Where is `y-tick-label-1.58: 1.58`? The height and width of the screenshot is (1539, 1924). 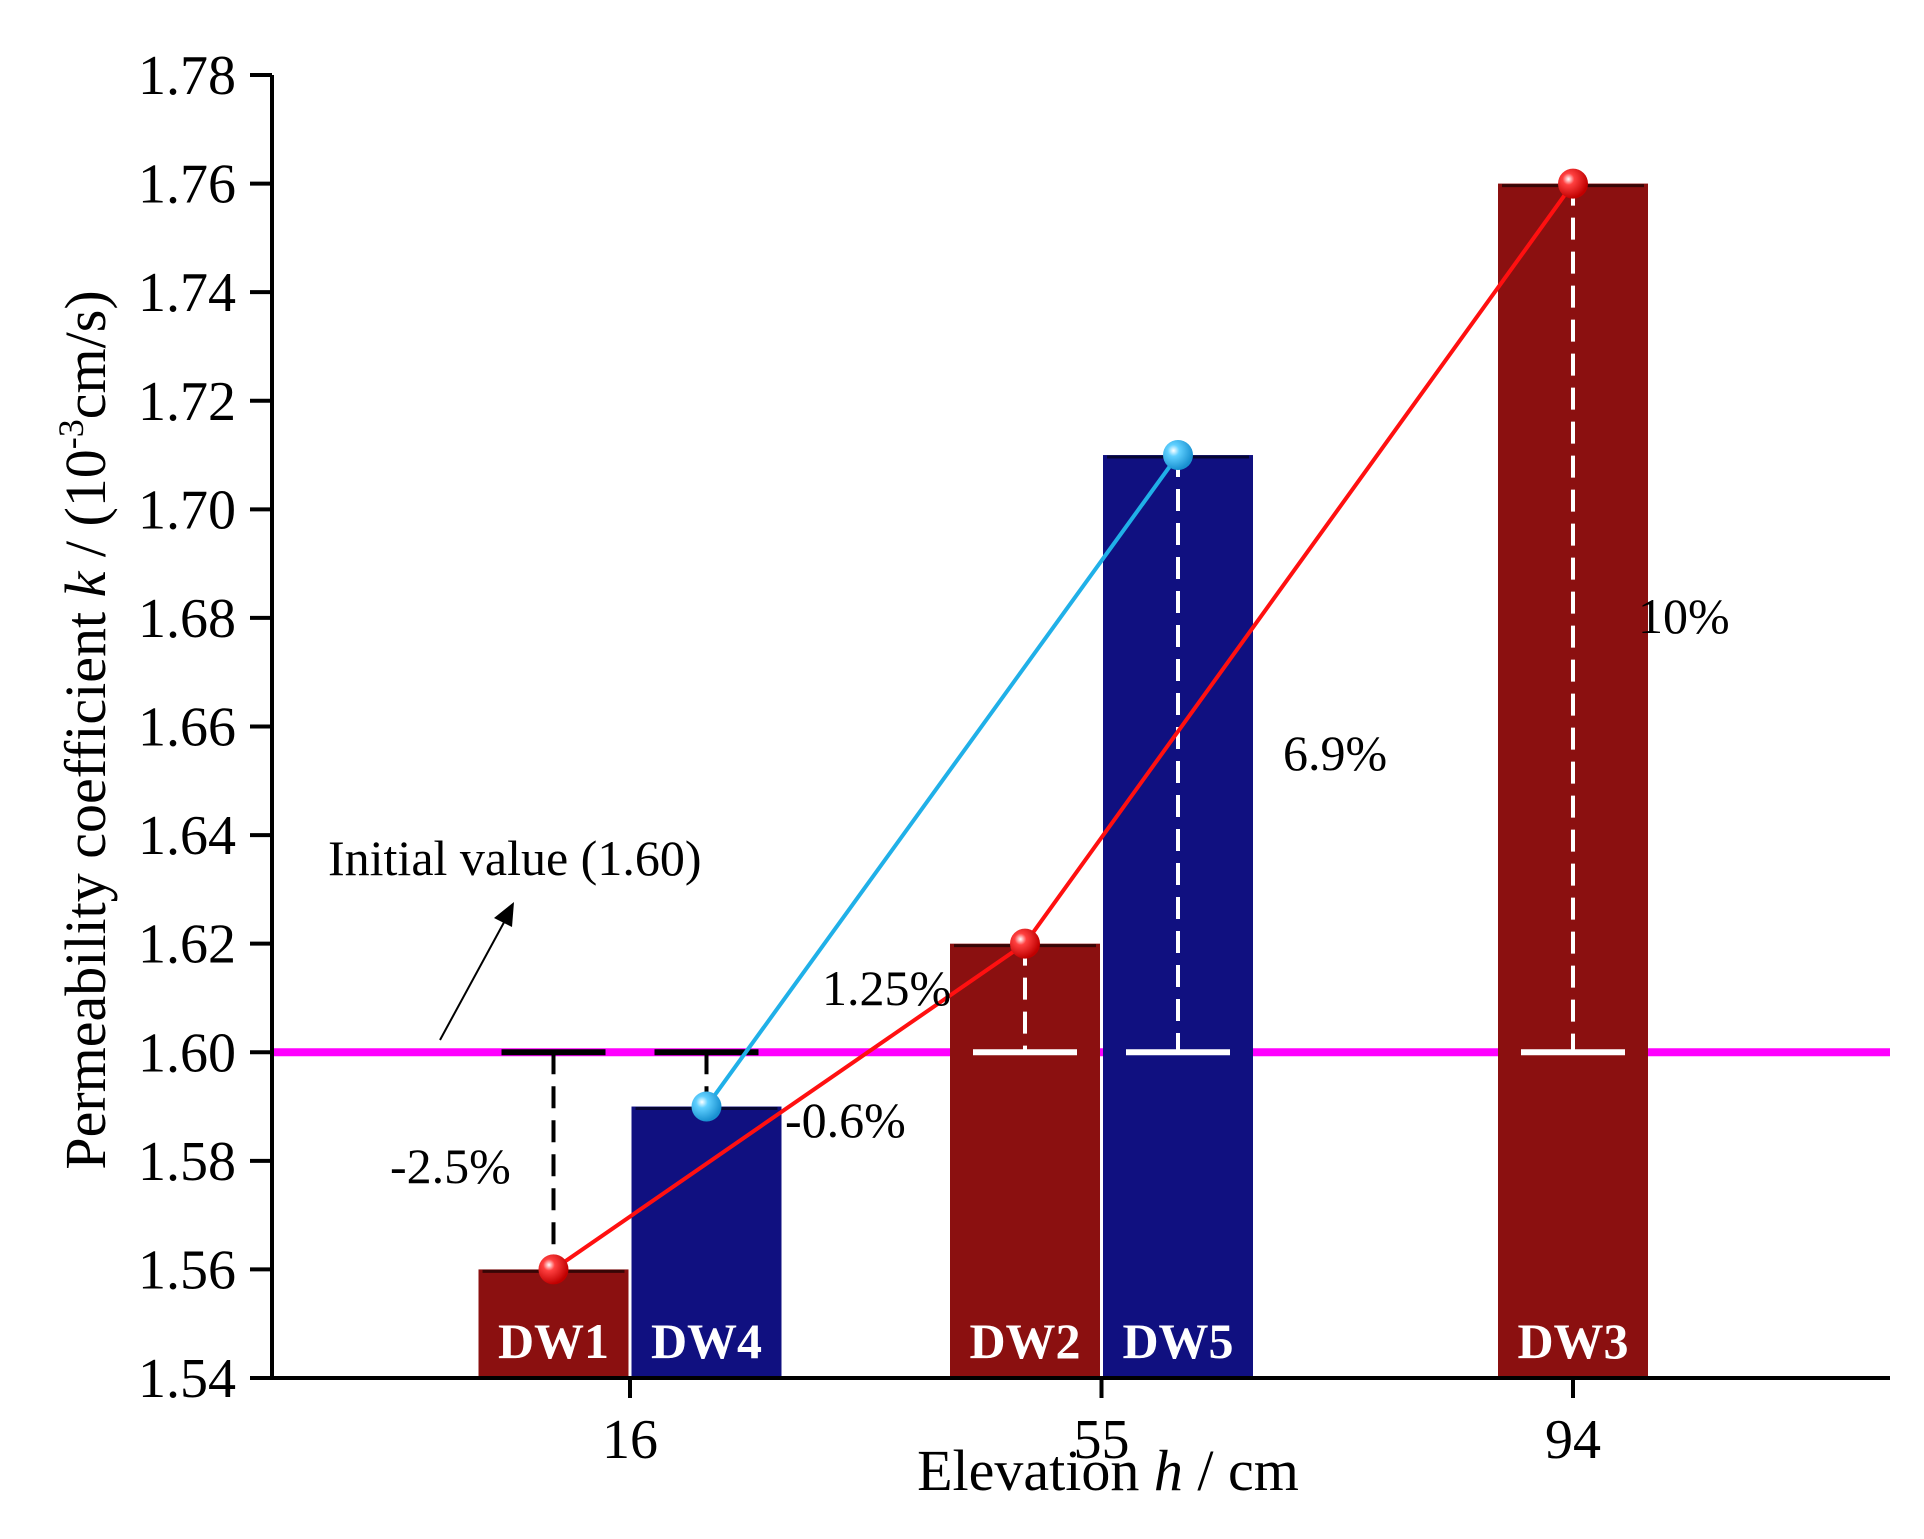
y-tick-label-1.58: 1.58 is located at coordinates (187, 1162).